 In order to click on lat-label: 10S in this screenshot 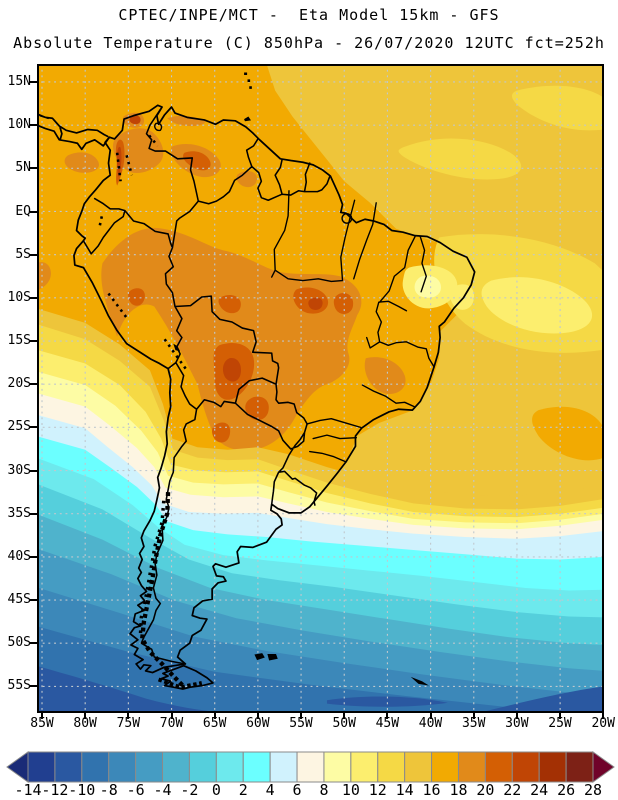, I will do `click(19, 297)`.